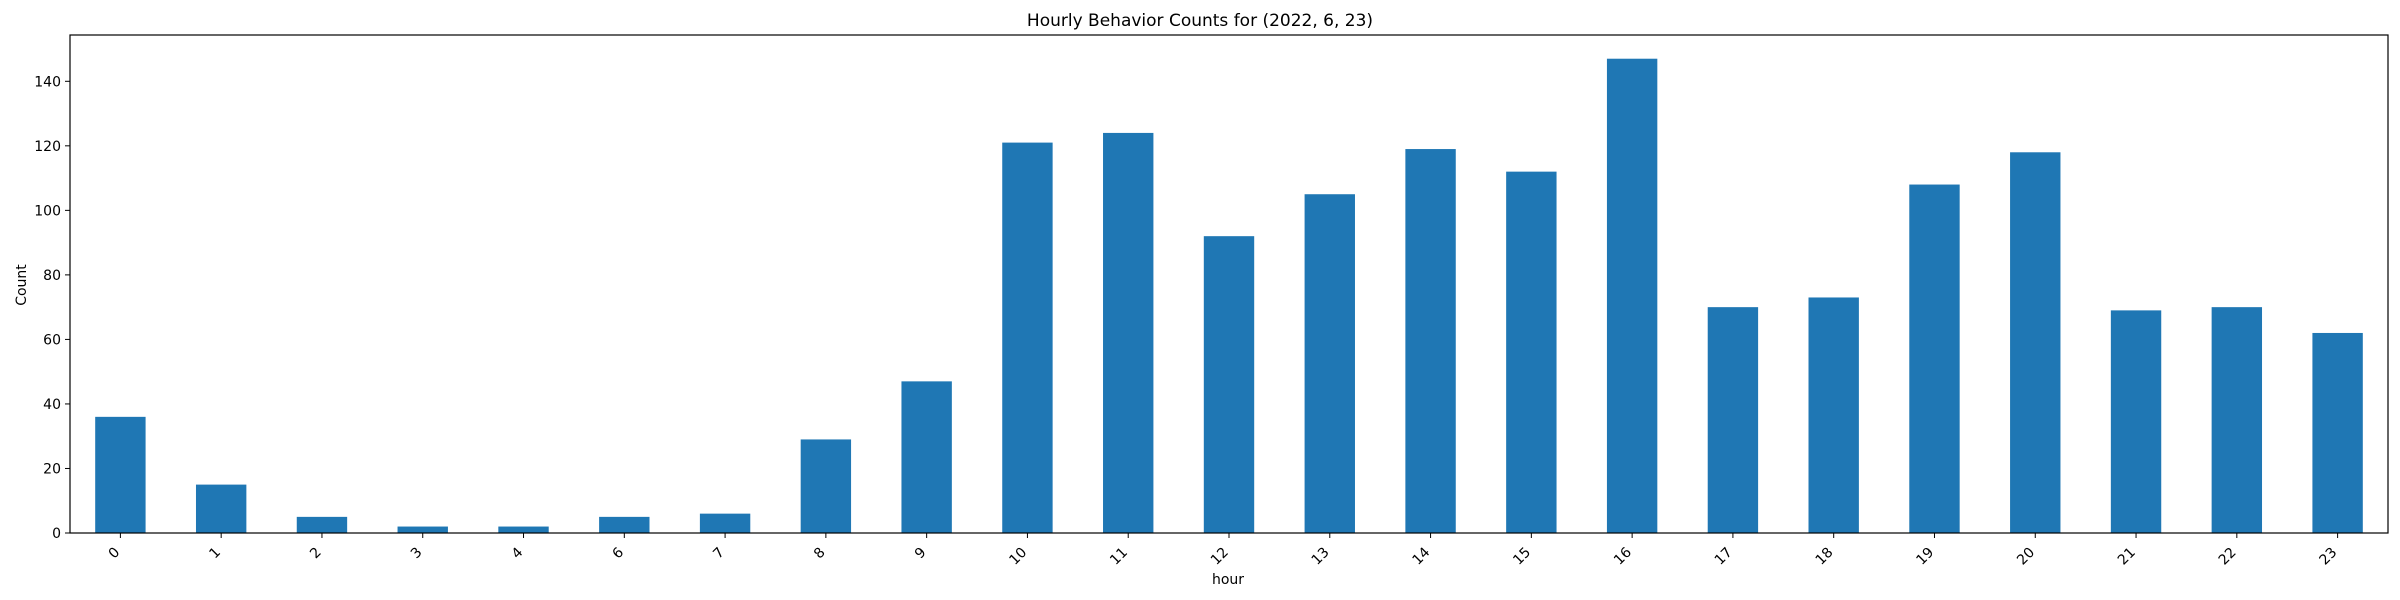  What do you see at coordinates (215, 554) in the screenshot?
I see `x-tick-label: 1` at bounding box center [215, 554].